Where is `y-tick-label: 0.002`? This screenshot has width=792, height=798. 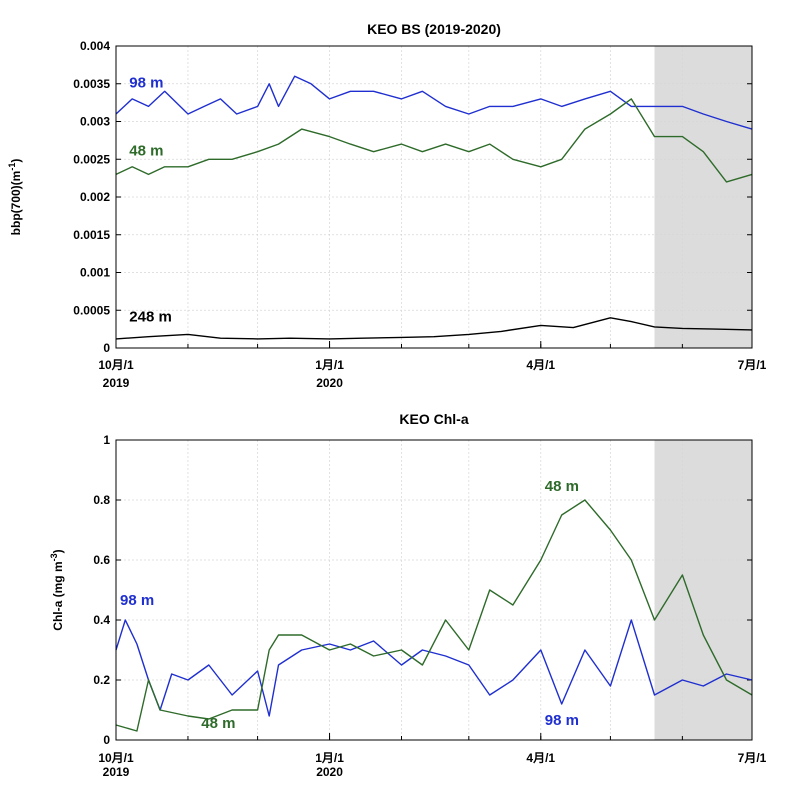 y-tick-label: 0.002 is located at coordinates (95, 197).